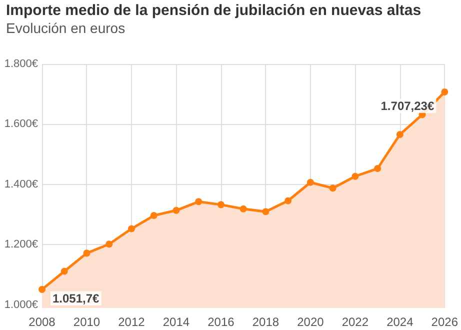 This screenshot has width=461, height=330. Describe the element at coordinates (86, 322) in the screenshot. I see `x-tick-label: 2010` at that location.